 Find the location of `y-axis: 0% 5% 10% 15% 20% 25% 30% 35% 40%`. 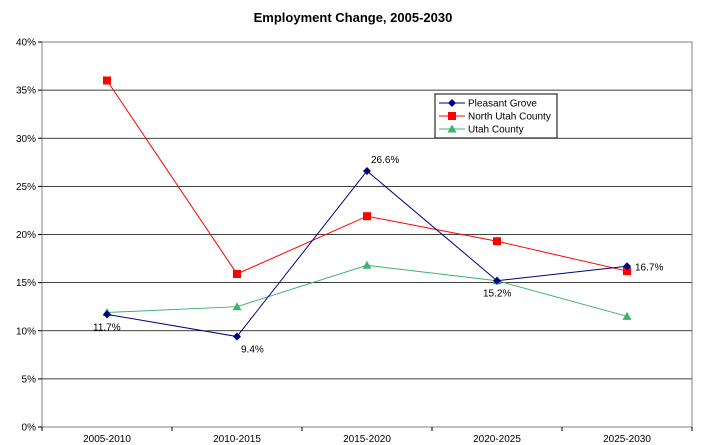

y-axis: 0% 5% 10% 15% 20% 25% 30% 35% 40% is located at coordinates (29, 236).